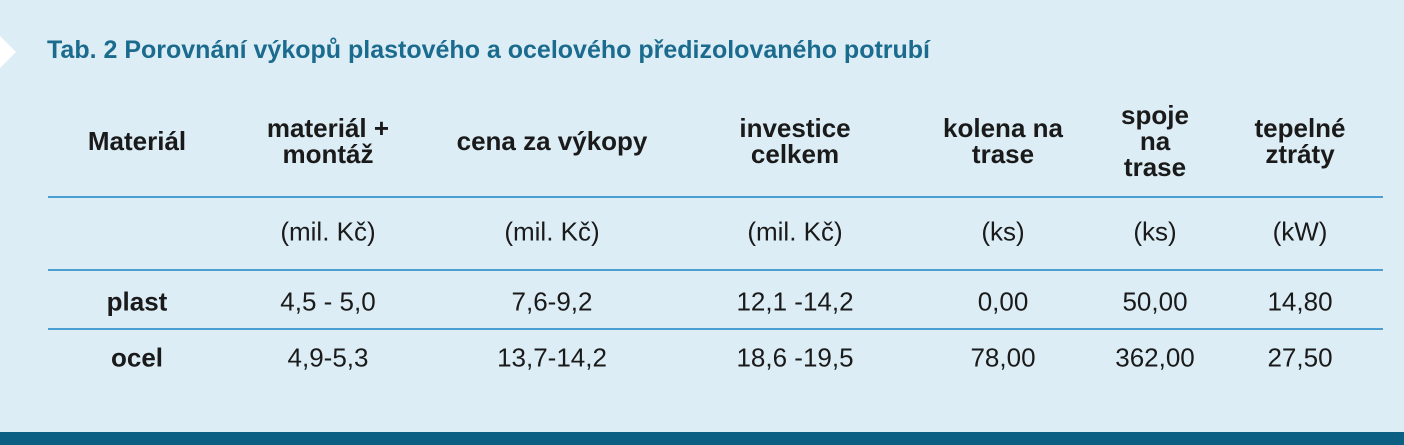 Image resolution: width=1404 pixels, height=445 pixels. Describe the element at coordinates (1003, 357) in the screenshot. I see `table-cell: 78,00` at that location.